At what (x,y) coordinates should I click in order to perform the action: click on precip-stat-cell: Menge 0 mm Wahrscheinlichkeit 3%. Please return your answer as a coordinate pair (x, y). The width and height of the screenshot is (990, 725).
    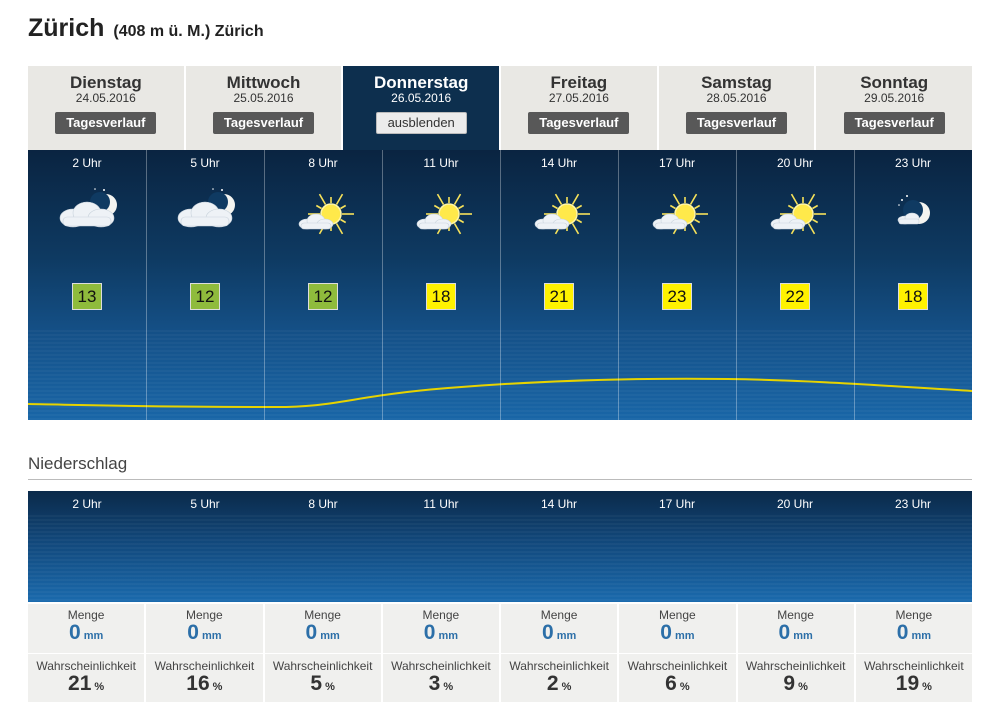
    Looking at the image, I should click on (441, 653).